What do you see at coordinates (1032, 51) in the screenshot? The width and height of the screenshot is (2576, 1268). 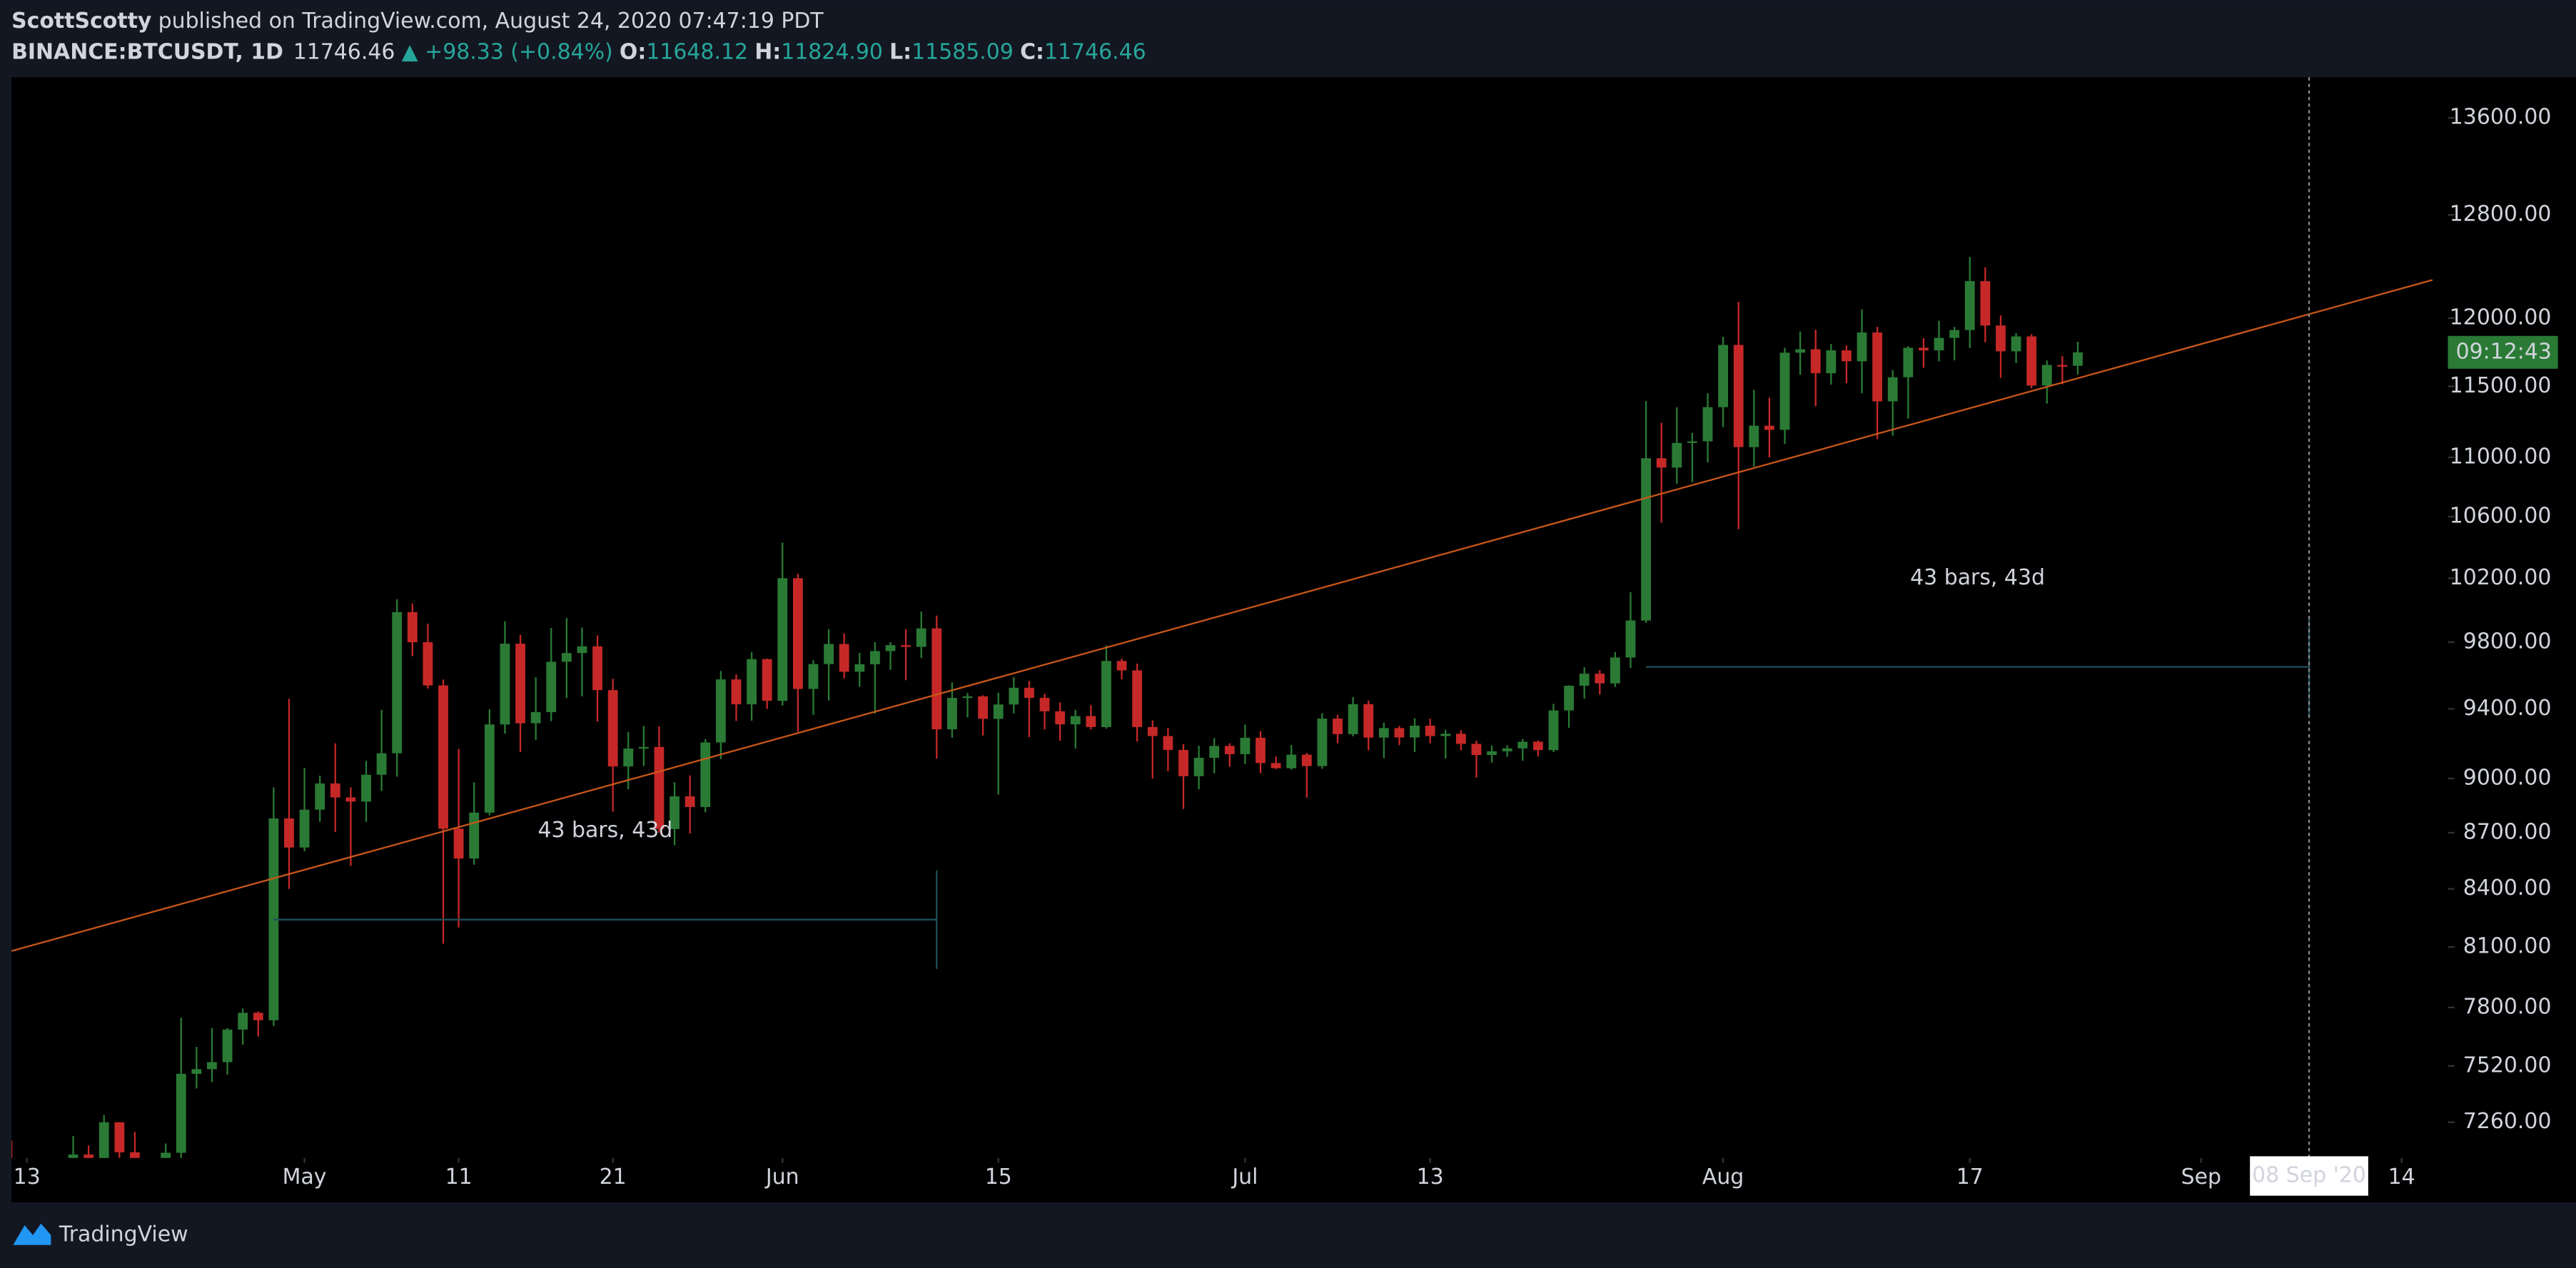 I see `ohlc-label: C:` at bounding box center [1032, 51].